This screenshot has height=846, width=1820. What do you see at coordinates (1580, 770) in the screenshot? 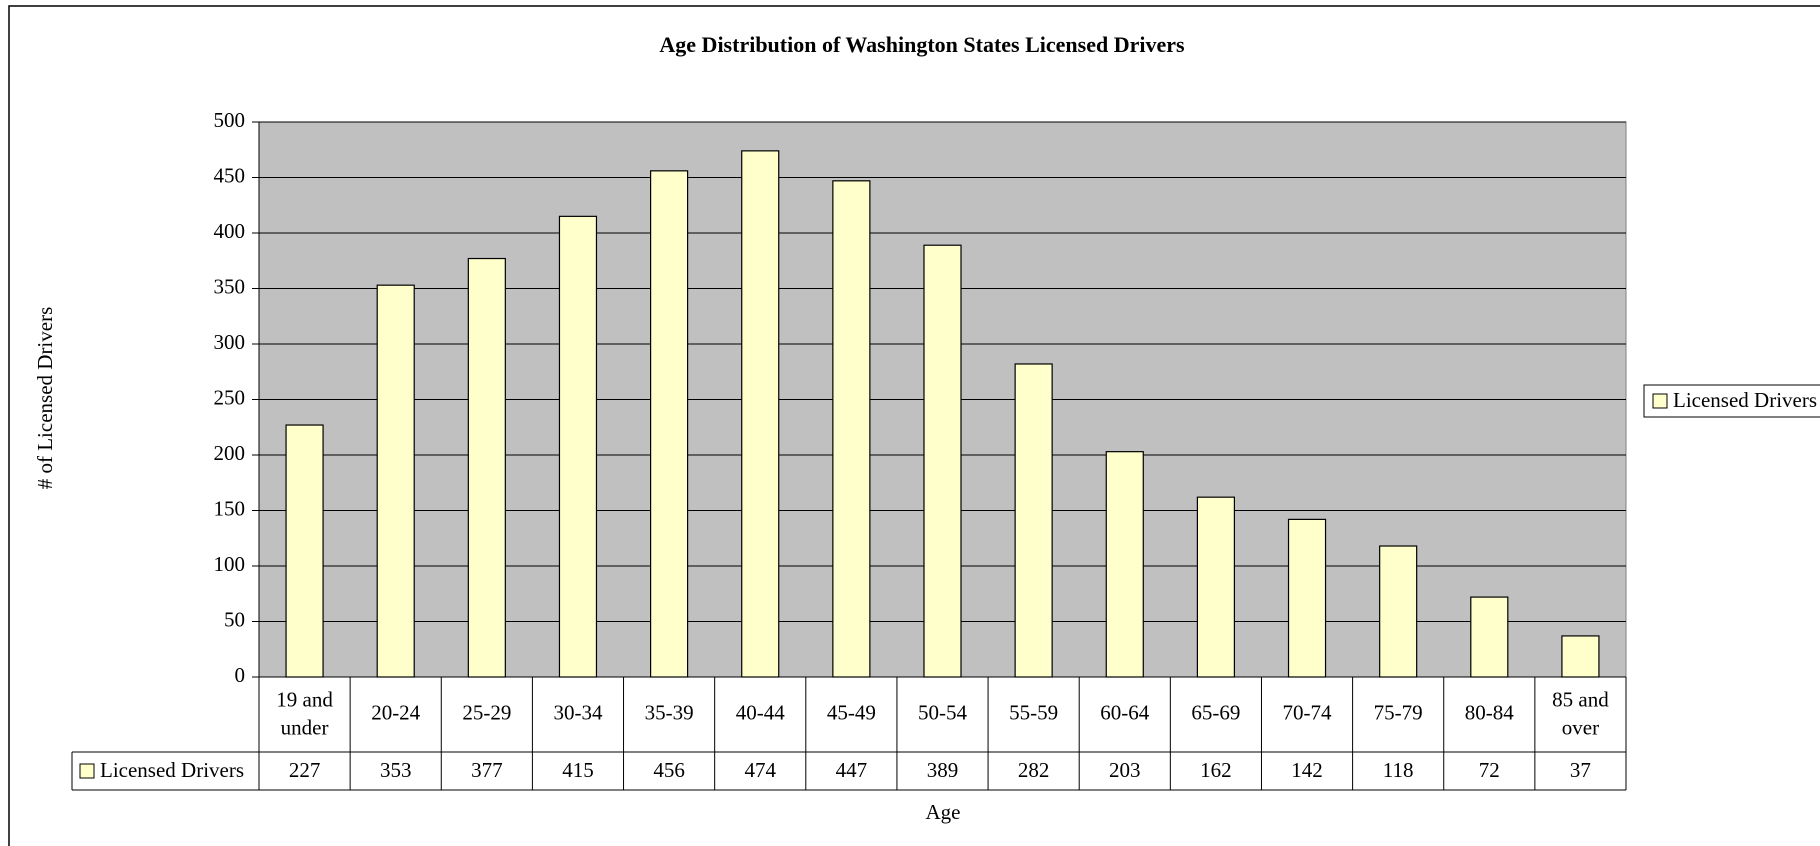
I see `table-value: 37` at bounding box center [1580, 770].